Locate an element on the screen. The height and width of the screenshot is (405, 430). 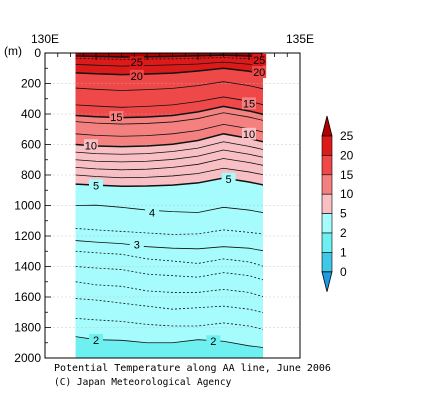
y-tick-label: 600 is located at coordinates (31, 145).